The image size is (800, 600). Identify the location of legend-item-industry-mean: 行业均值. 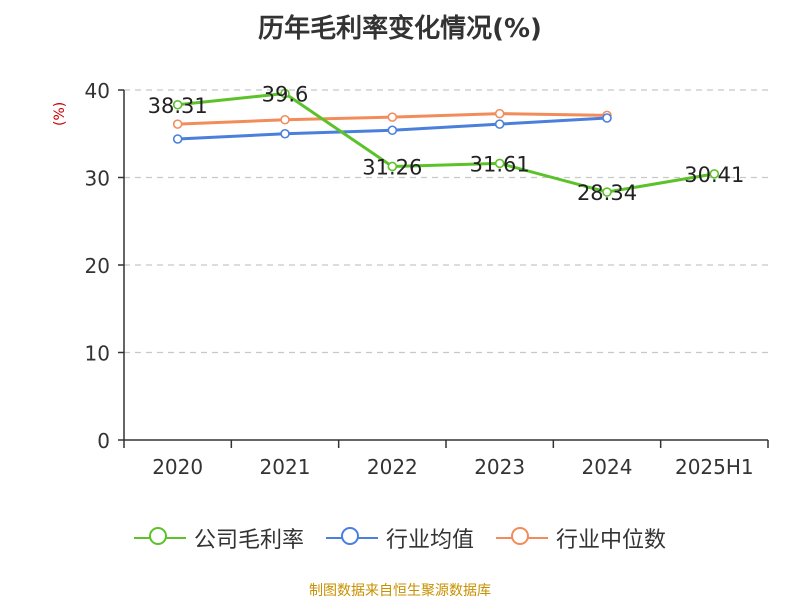
(399, 538).